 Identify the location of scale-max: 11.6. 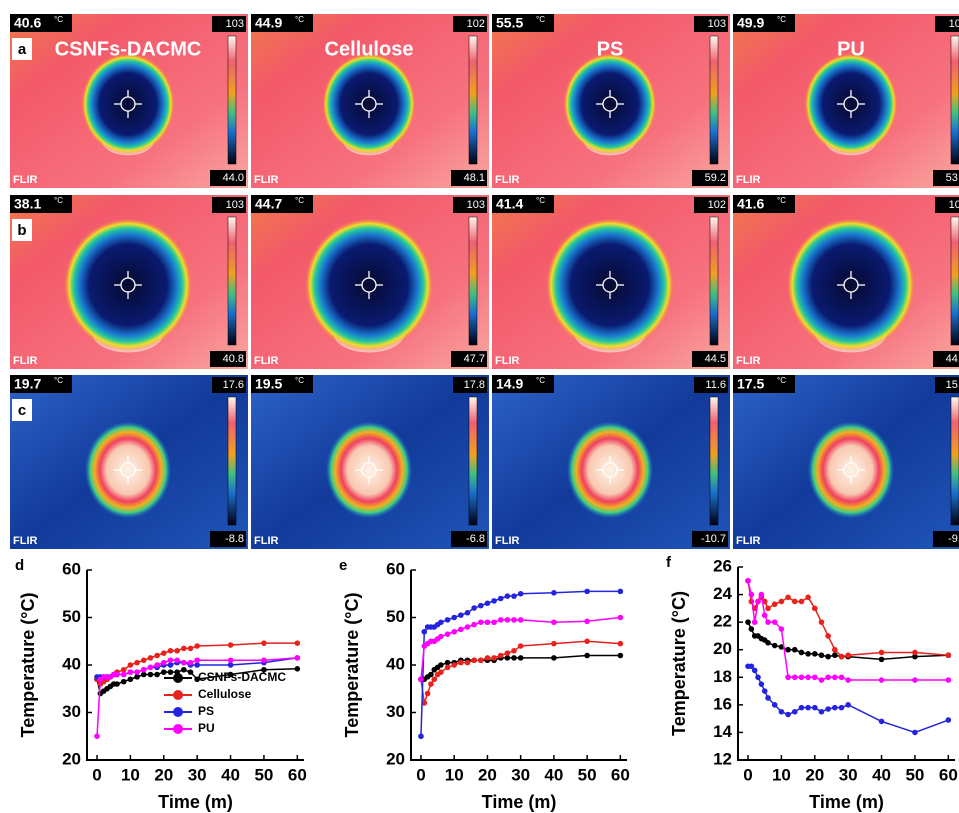
(715, 385).